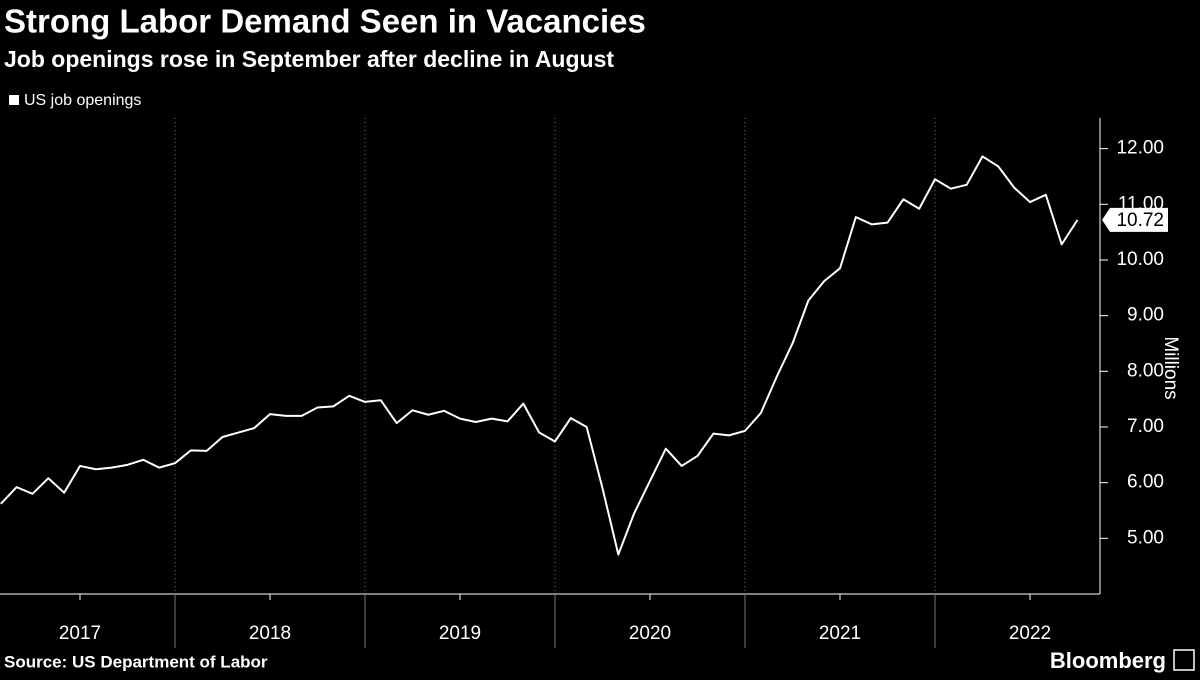 This screenshot has width=1200, height=680. What do you see at coordinates (1145, 482) in the screenshot?
I see `y-tick-label: 6.00` at bounding box center [1145, 482].